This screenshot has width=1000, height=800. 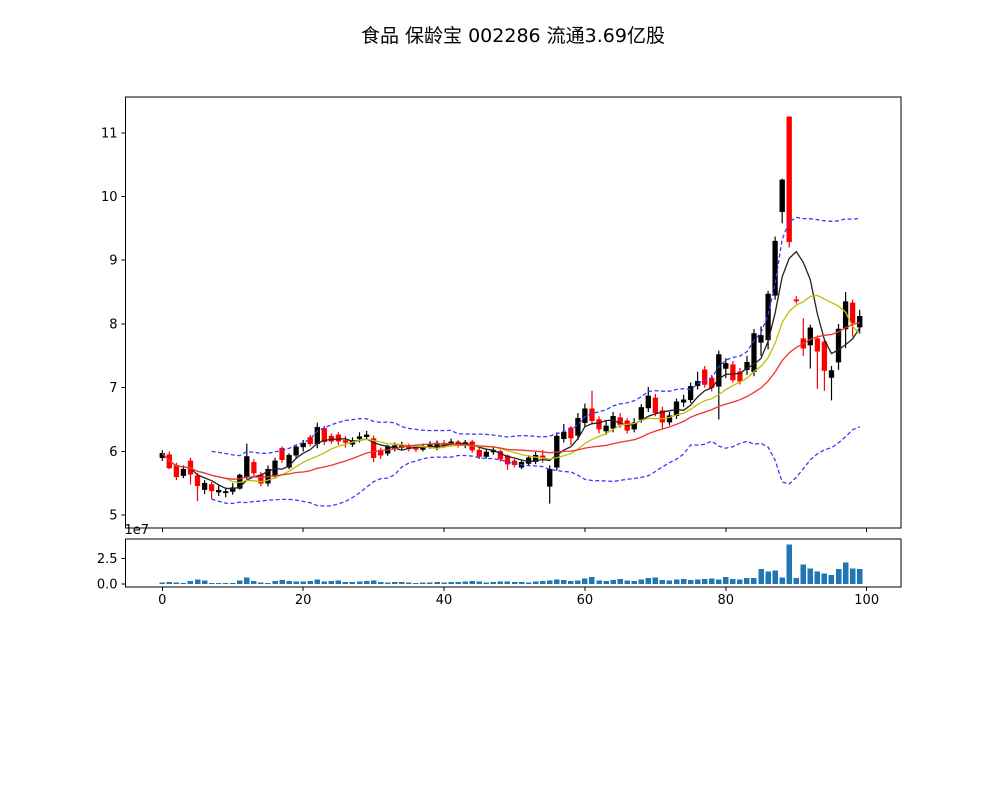 What do you see at coordinates (444, 600) in the screenshot?
I see `x-tick-label: 40` at bounding box center [444, 600].